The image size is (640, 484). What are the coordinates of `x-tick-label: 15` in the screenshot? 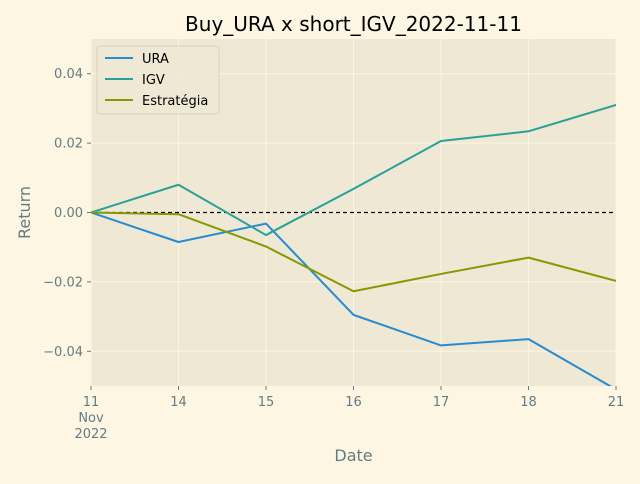 It's located at (266, 402).